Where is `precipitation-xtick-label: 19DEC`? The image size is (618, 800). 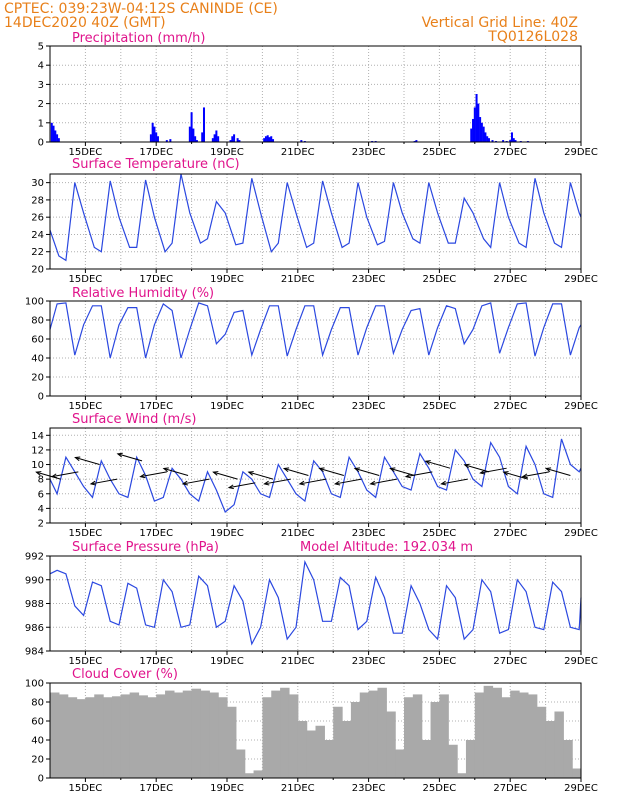 precipitation-xtick-label: 19DEC is located at coordinates (227, 152).